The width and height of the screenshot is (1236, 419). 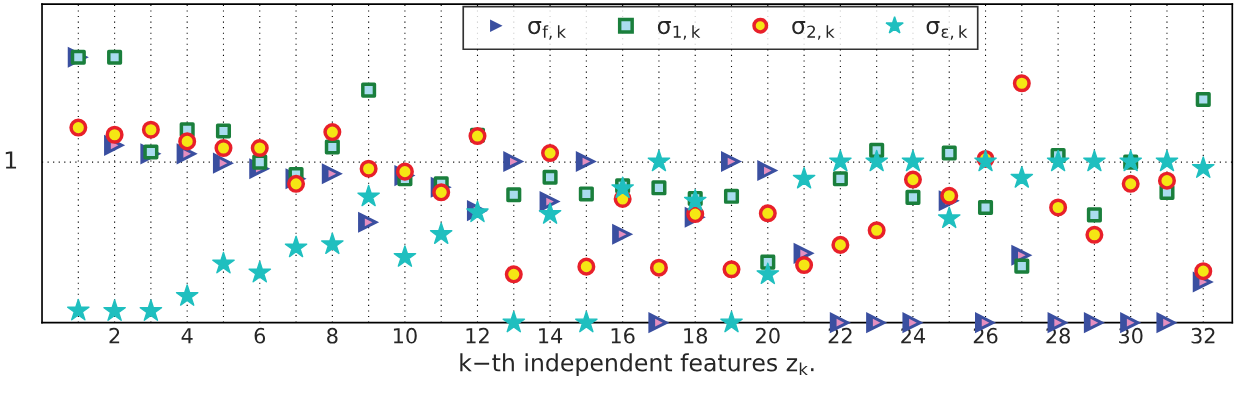 What do you see at coordinates (768, 335) in the screenshot?
I see `x-tick-label: 20` at bounding box center [768, 335].